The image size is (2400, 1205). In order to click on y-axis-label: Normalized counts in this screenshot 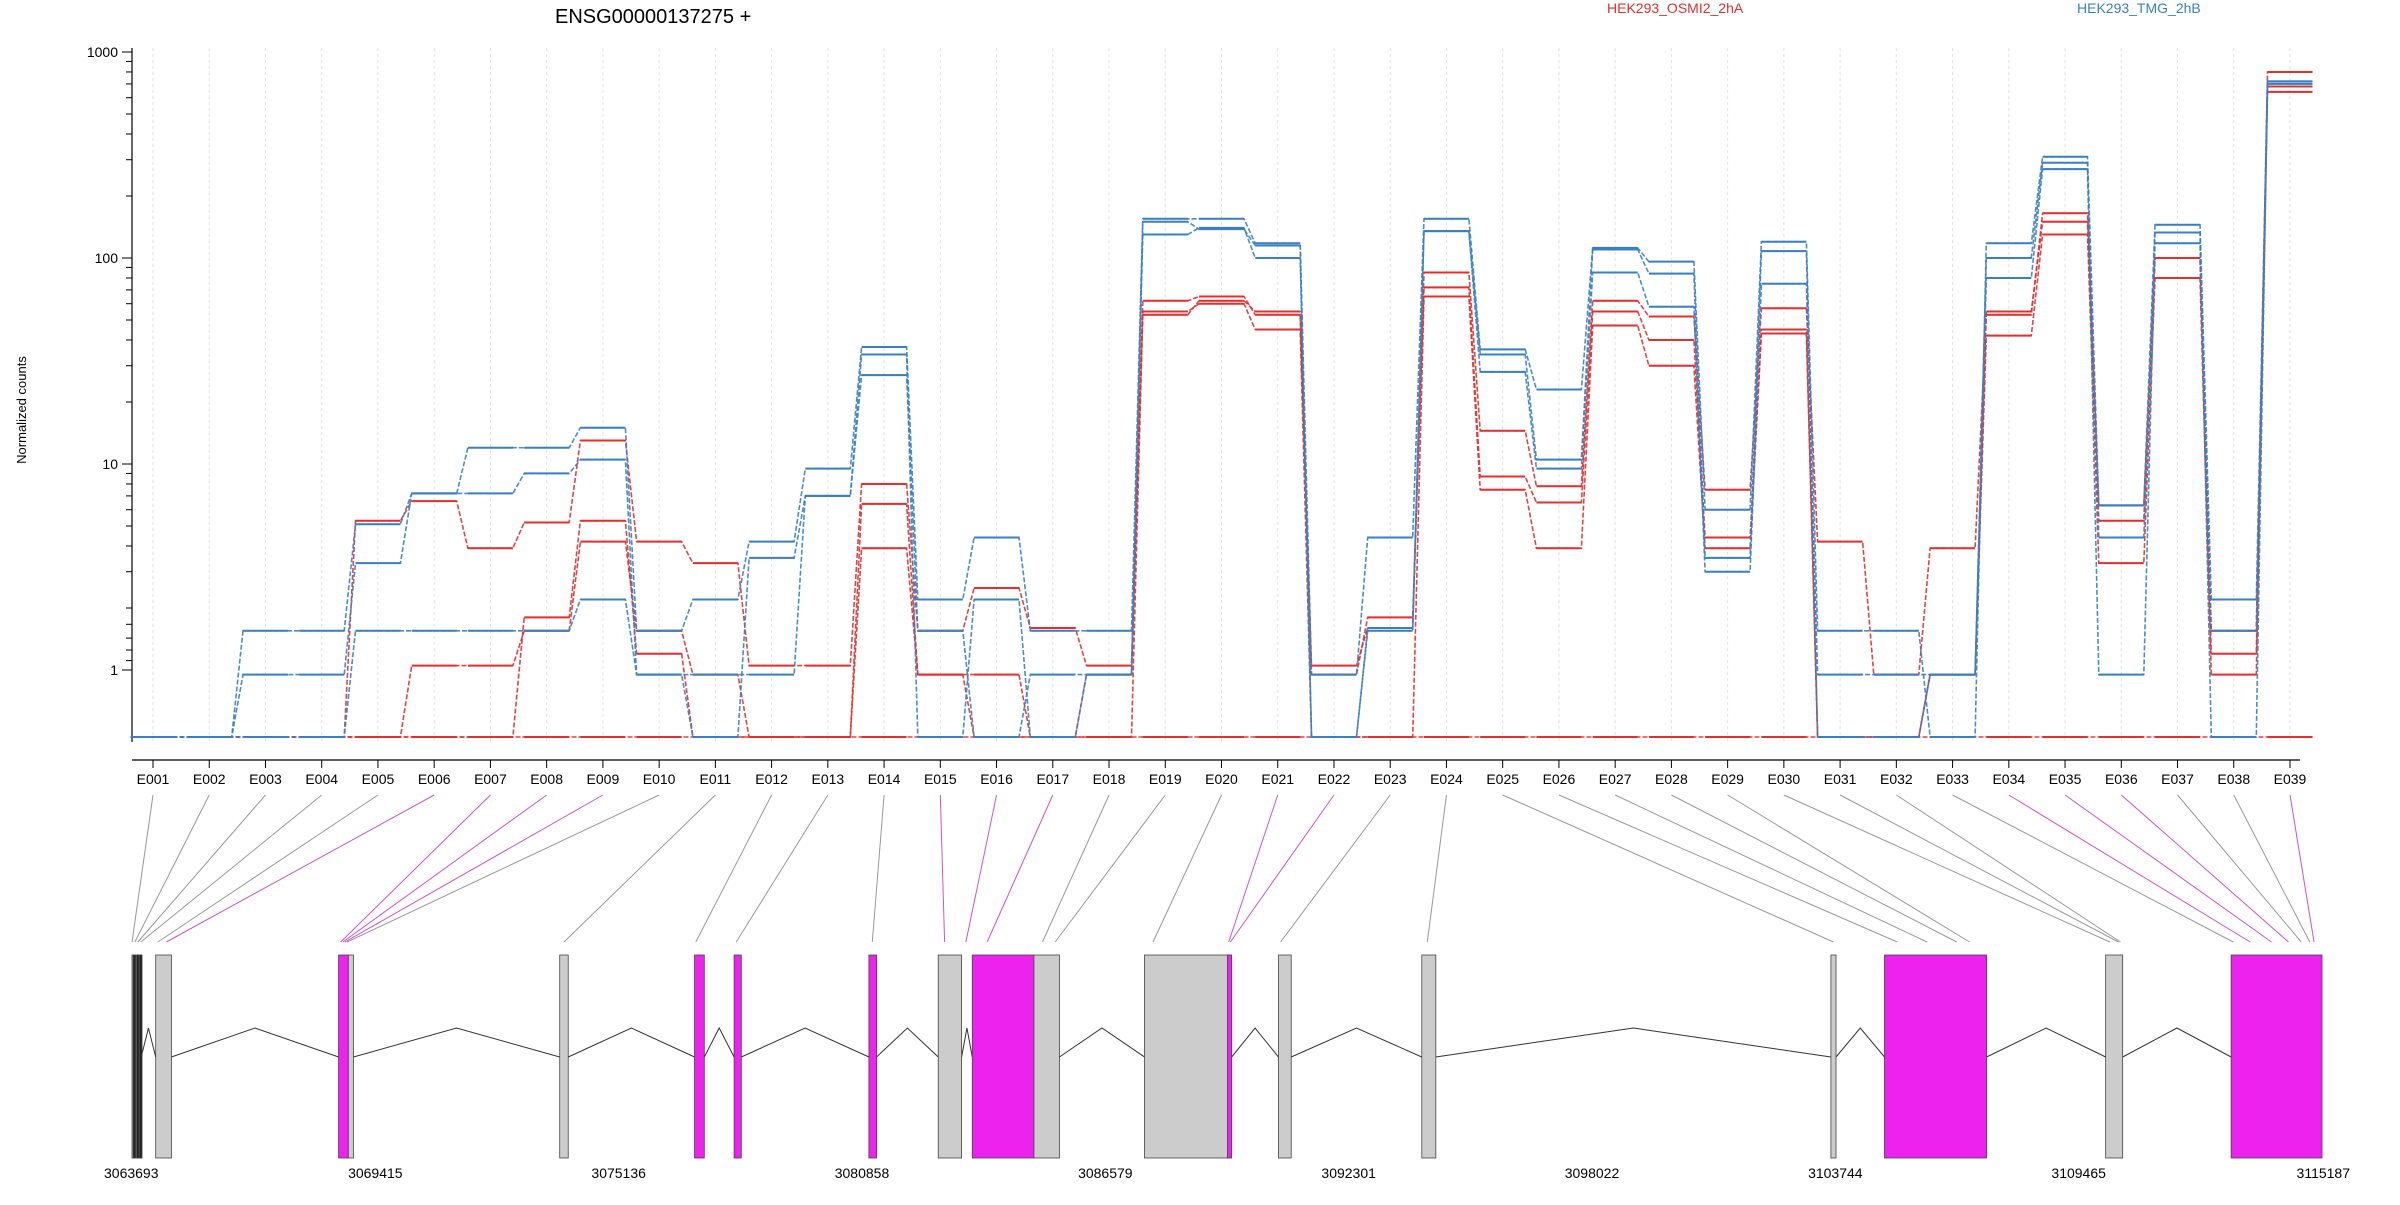, I will do `click(21, 410)`.